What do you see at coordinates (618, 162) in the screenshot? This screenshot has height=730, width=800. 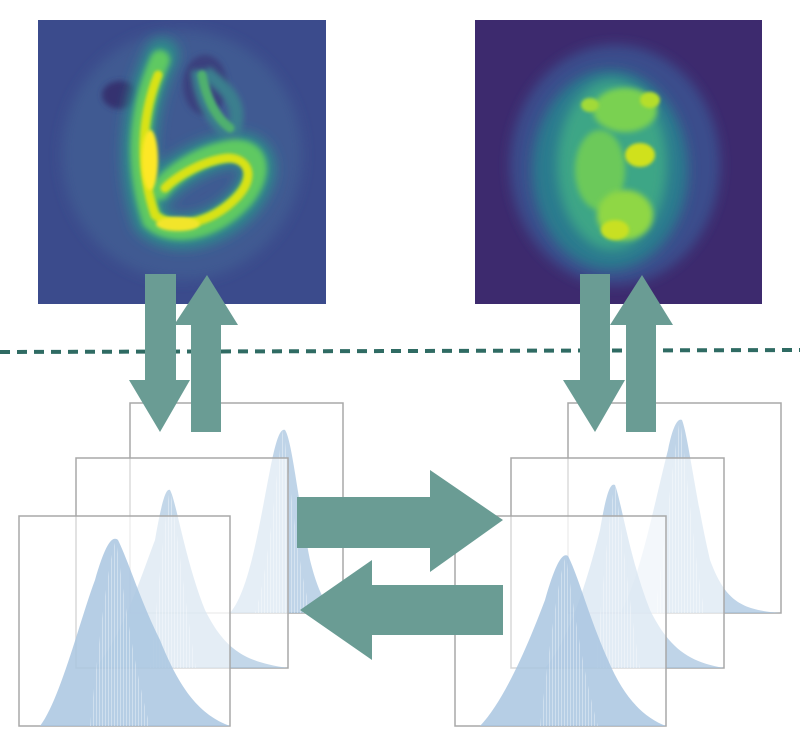 I see `digit-9-heatmap` at bounding box center [618, 162].